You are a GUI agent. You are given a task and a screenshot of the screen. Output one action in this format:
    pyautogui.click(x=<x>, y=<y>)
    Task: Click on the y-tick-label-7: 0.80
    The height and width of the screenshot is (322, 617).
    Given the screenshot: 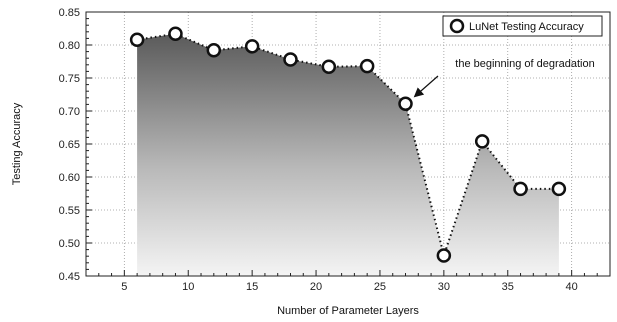 What is the action you would take?
    pyautogui.click(x=69, y=46)
    